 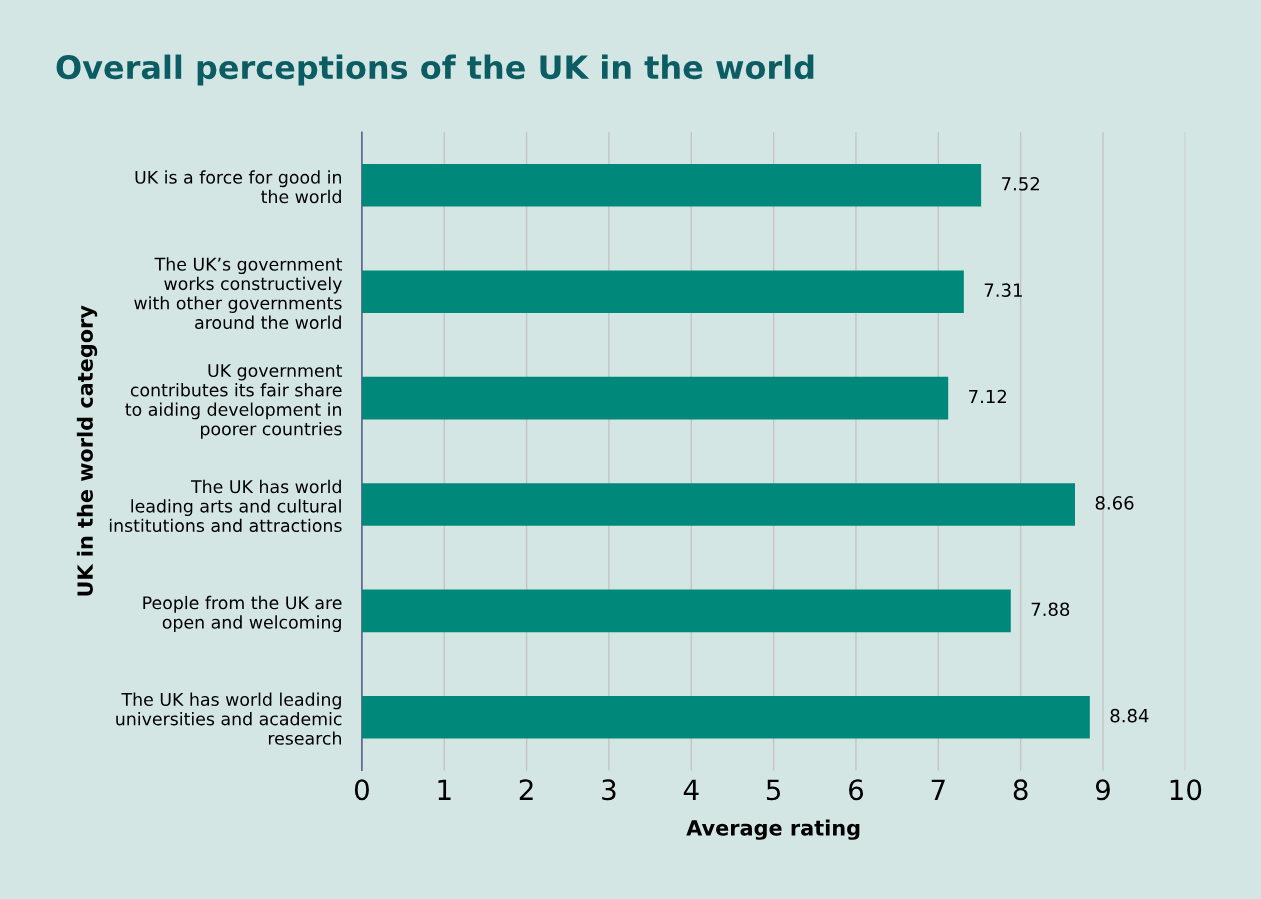 I want to click on y-tick-label: The UK’s government works constructively with other governments around the world, so click(x=238, y=293).